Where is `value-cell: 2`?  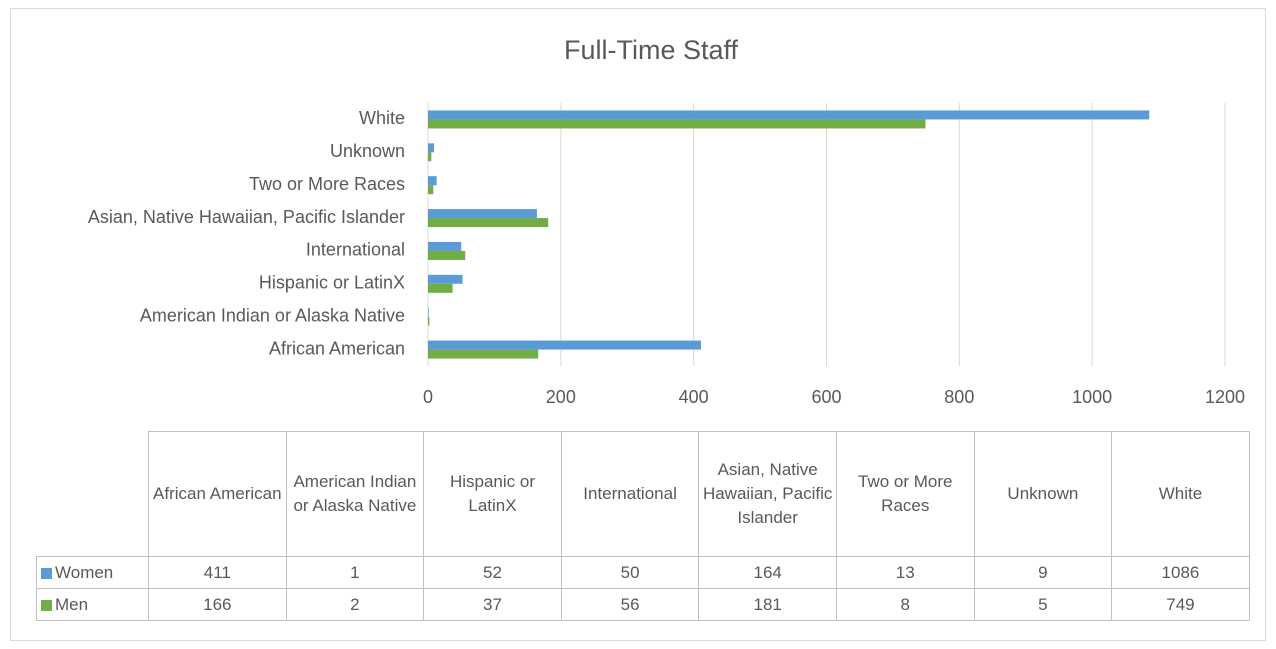 value-cell: 2 is located at coordinates (355, 604).